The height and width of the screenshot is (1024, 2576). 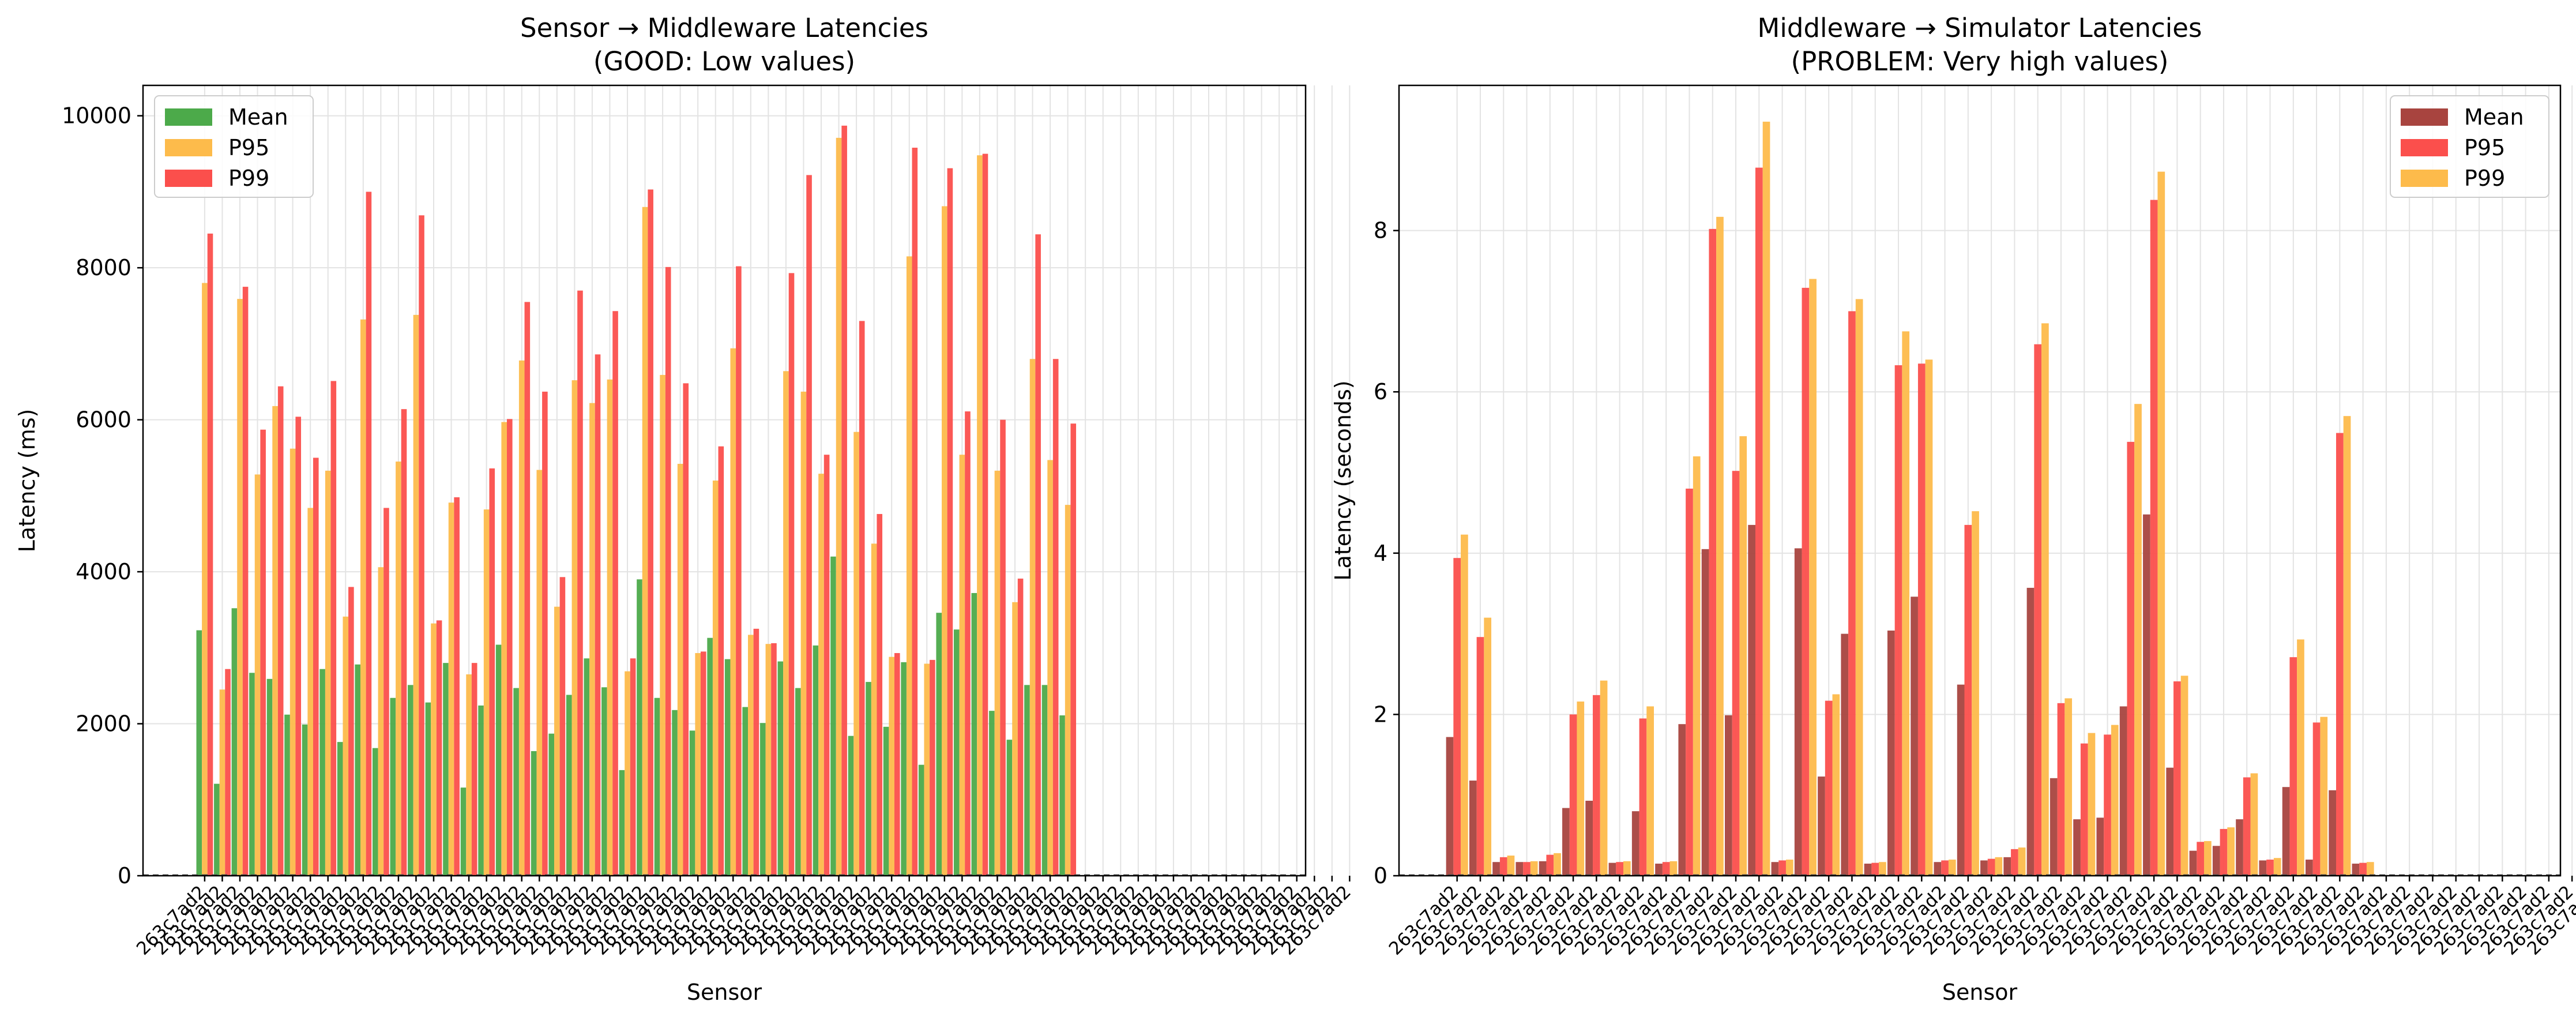 What do you see at coordinates (96, 116) in the screenshot?
I see `ytick-label: 10000` at bounding box center [96, 116].